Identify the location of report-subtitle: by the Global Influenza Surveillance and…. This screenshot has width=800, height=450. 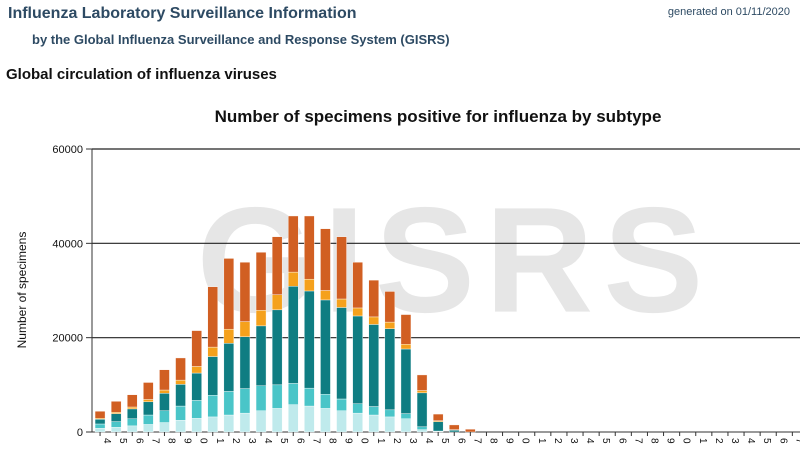
(241, 39).